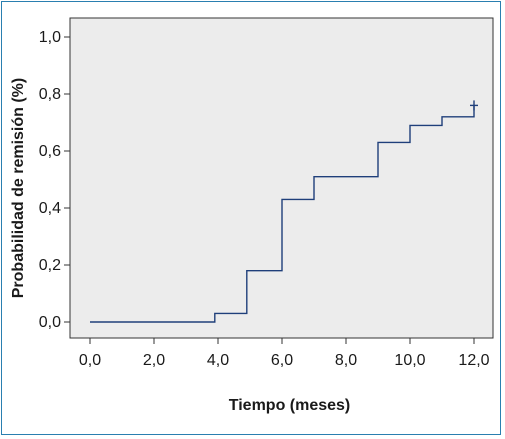 The width and height of the screenshot is (505, 439). I want to click on x-axis: 0,0 2,0 4,0 6,0 8,0 10,0 12,0, so click(284, 353).